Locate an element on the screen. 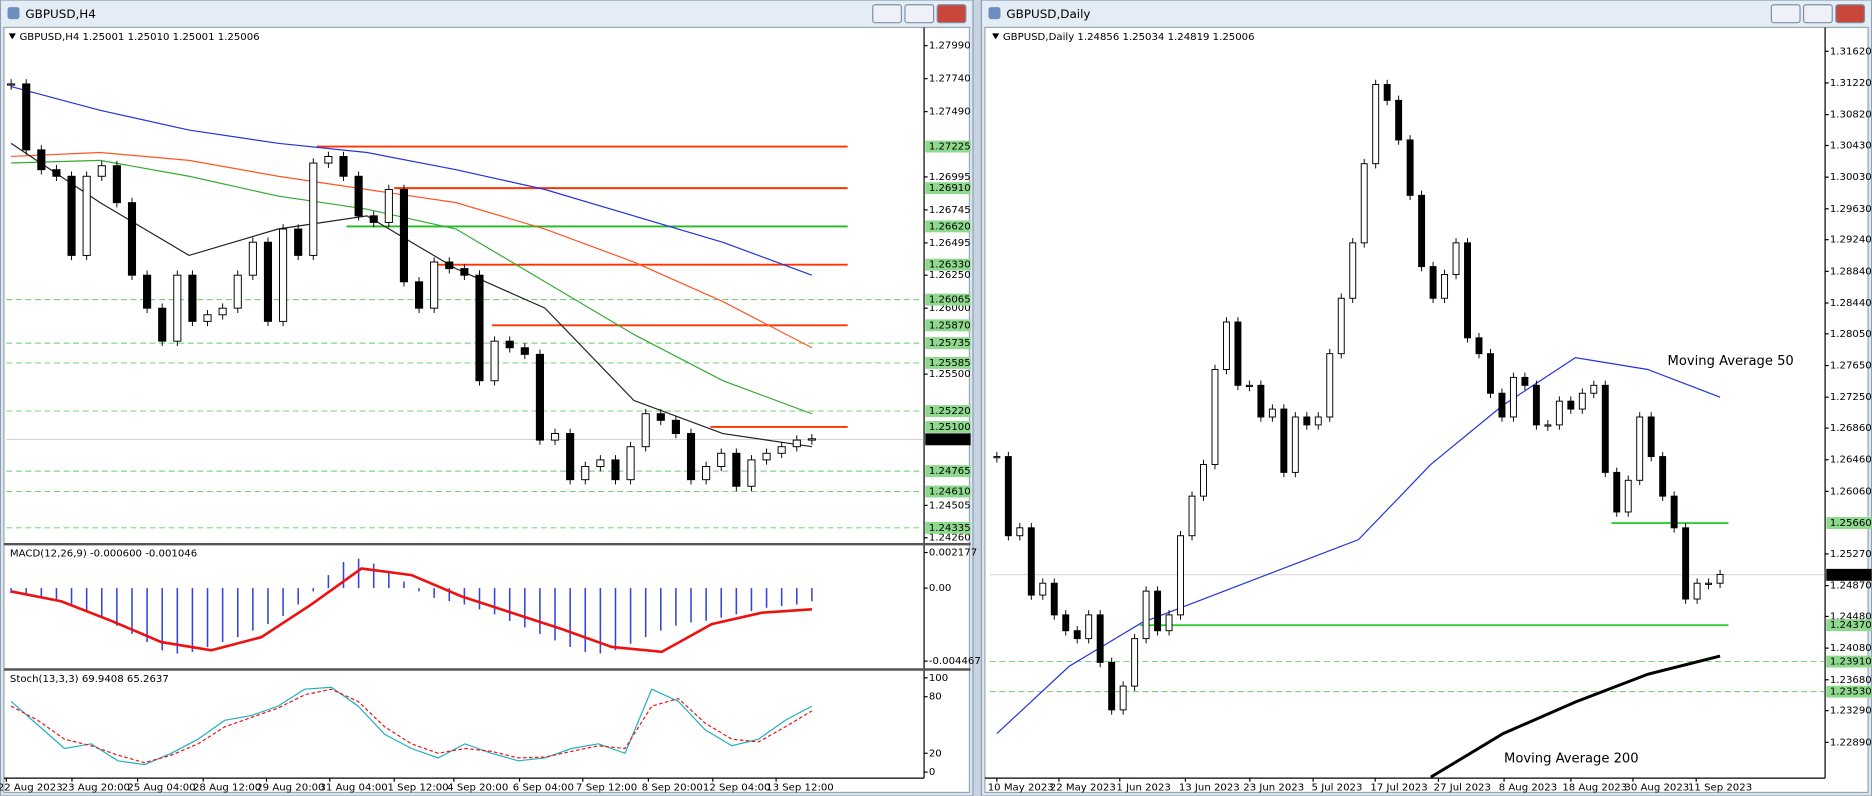 The height and width of the screenshot is (796, 1872). y-tick-label: 1.27250 is located at coordinates (1851, 397).